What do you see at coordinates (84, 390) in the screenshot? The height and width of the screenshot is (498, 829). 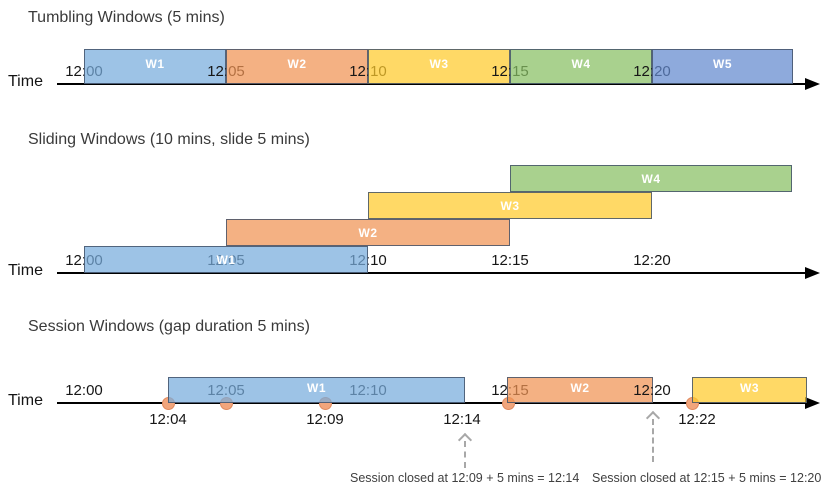 I see `tick-label: 12:00` at bounding box center [84, 390].